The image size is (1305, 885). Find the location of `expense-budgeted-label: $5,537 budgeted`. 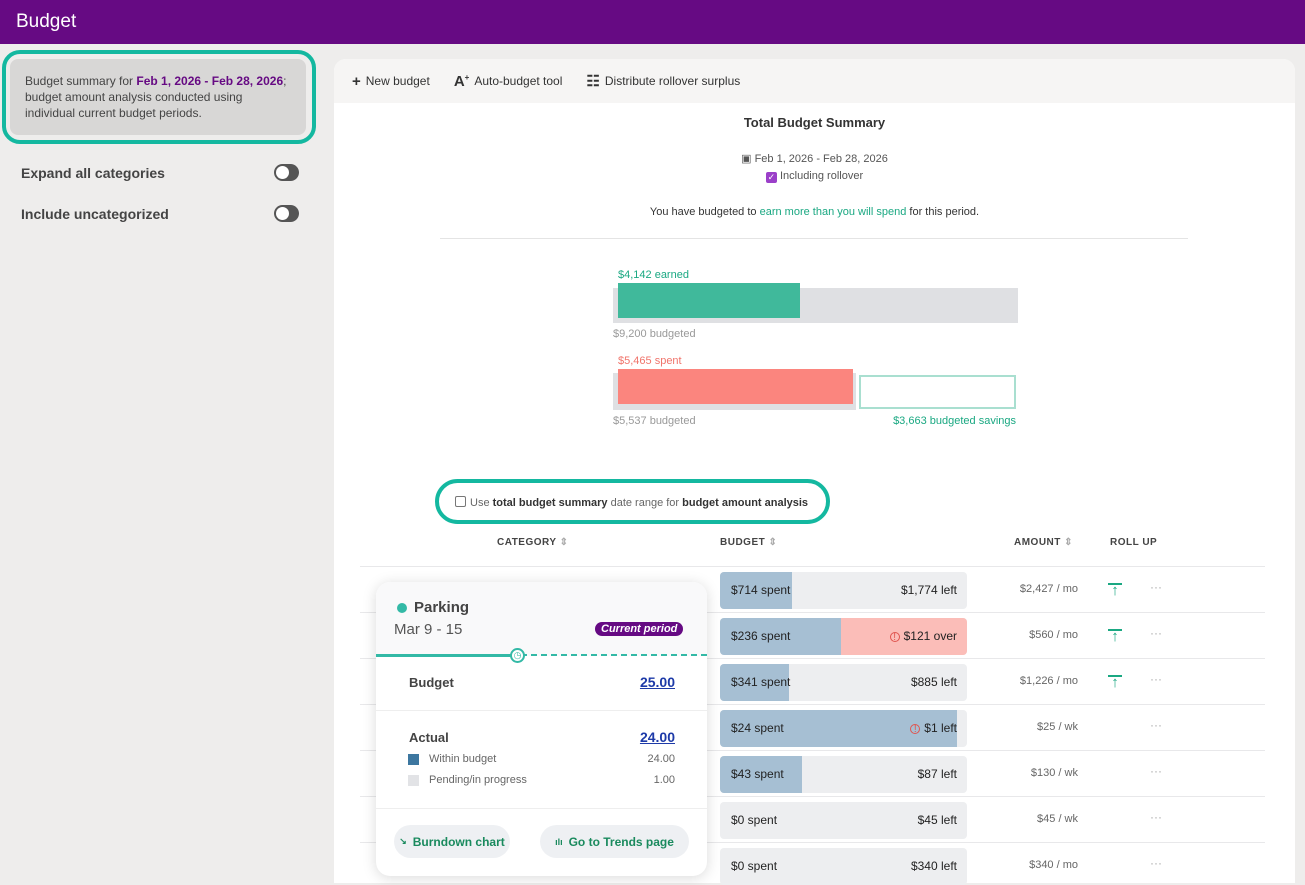

expense-budgeted-label: $5,537 budgeted is located at coordinates (654, 421).